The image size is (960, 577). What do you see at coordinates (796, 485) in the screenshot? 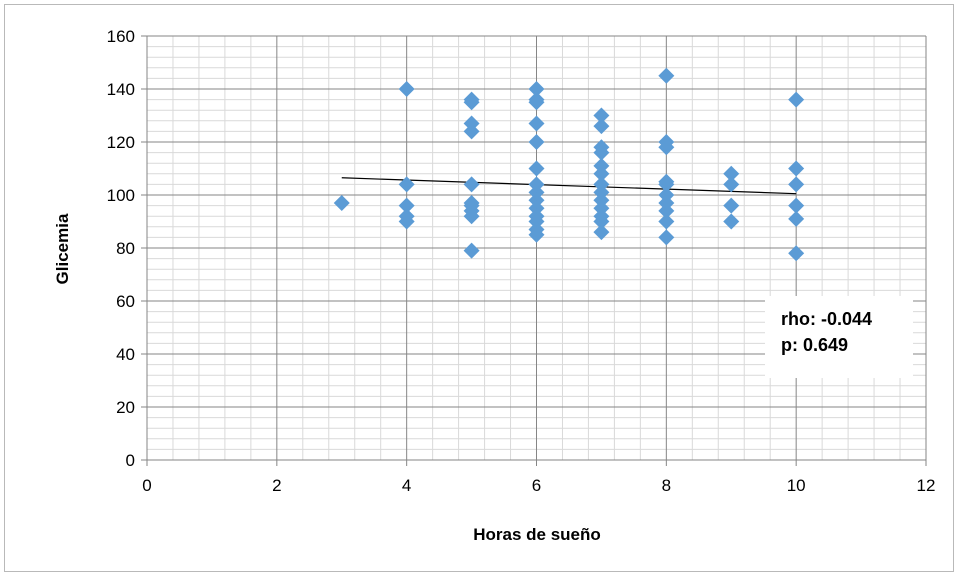
I see `x-tick-label: 10` at bounding box center [796, 485].